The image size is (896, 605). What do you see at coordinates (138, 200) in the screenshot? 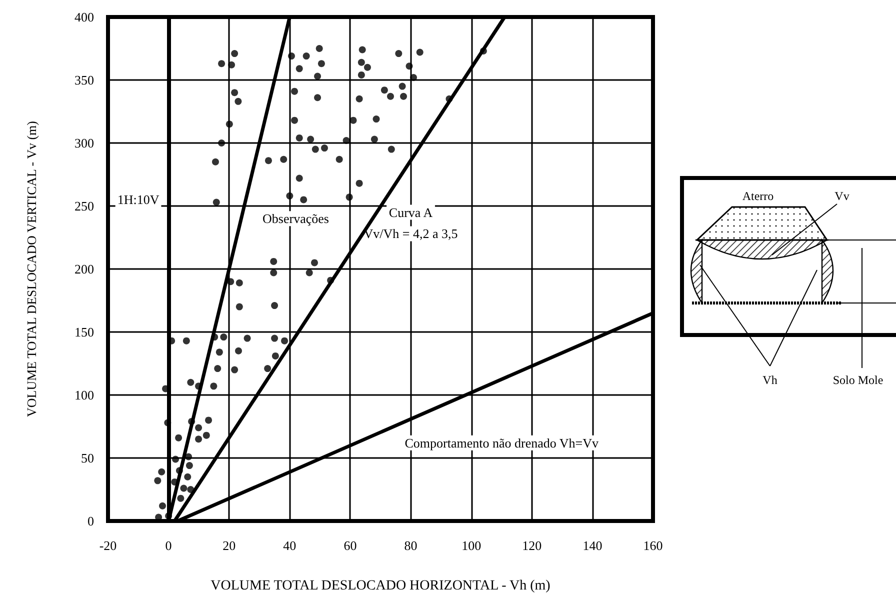
I see `annotation: 1H:10V` at bounding box center [138, 200].